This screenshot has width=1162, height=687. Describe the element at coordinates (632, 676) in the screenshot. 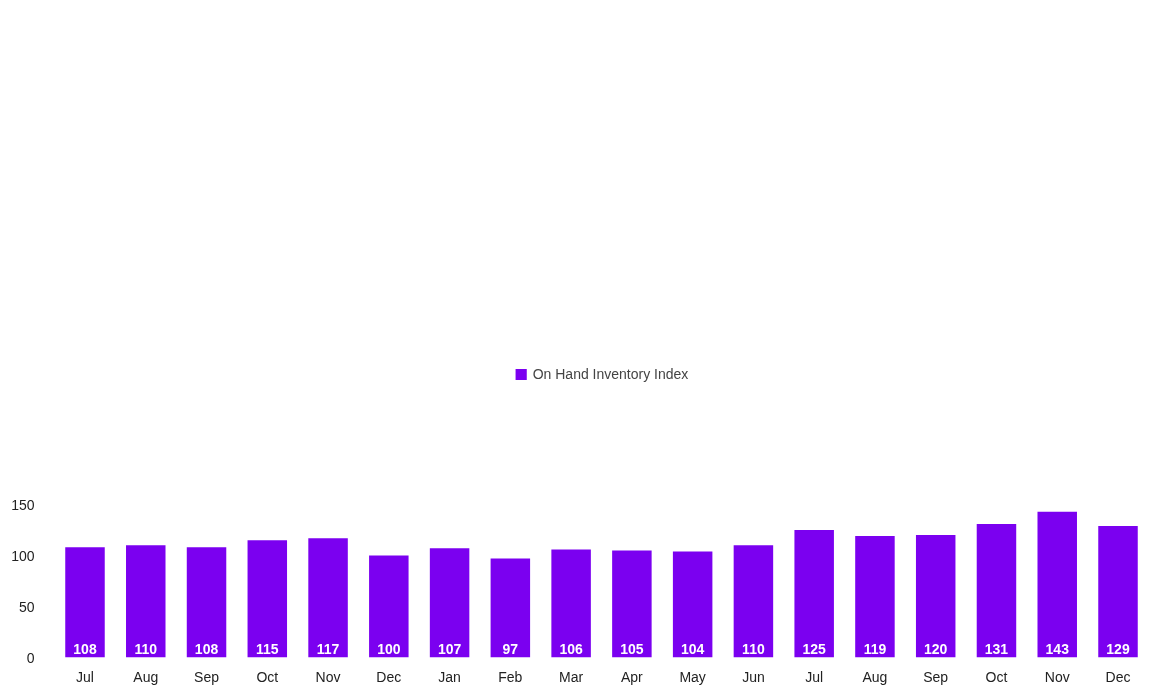

I see `x-tick-label: Apr` at that location.